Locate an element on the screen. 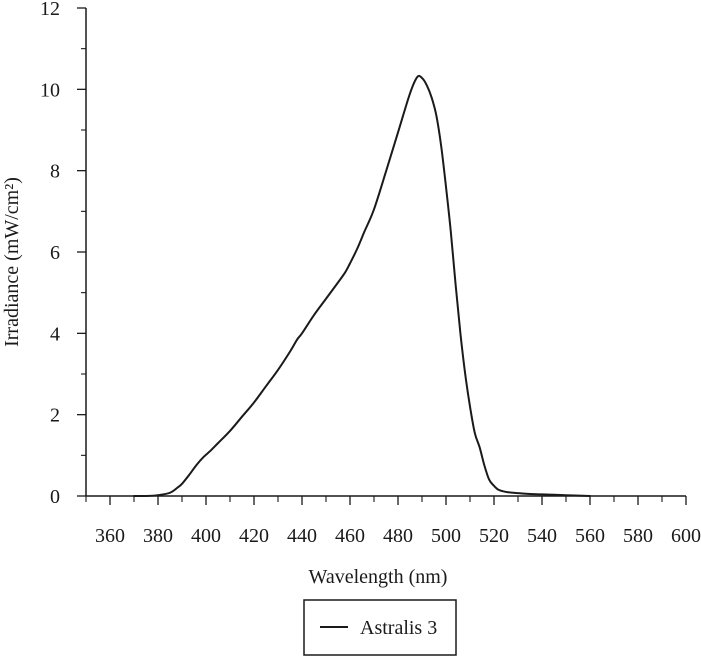 The image size is (701, 658). x-tick-label: 540 is located at coordinates (542, 536).